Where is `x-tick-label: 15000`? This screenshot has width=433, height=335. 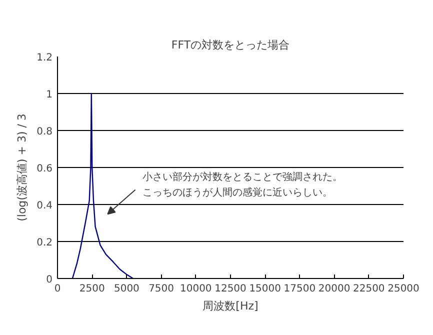 x-tick-label: 15000 is located at coordinates (265, 289).